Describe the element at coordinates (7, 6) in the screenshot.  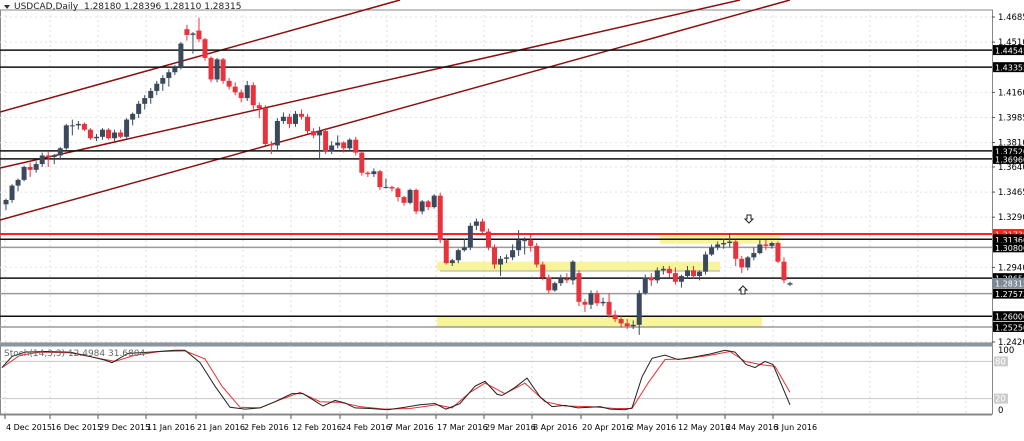
I see `dropdown-triangle-icon` at that location.